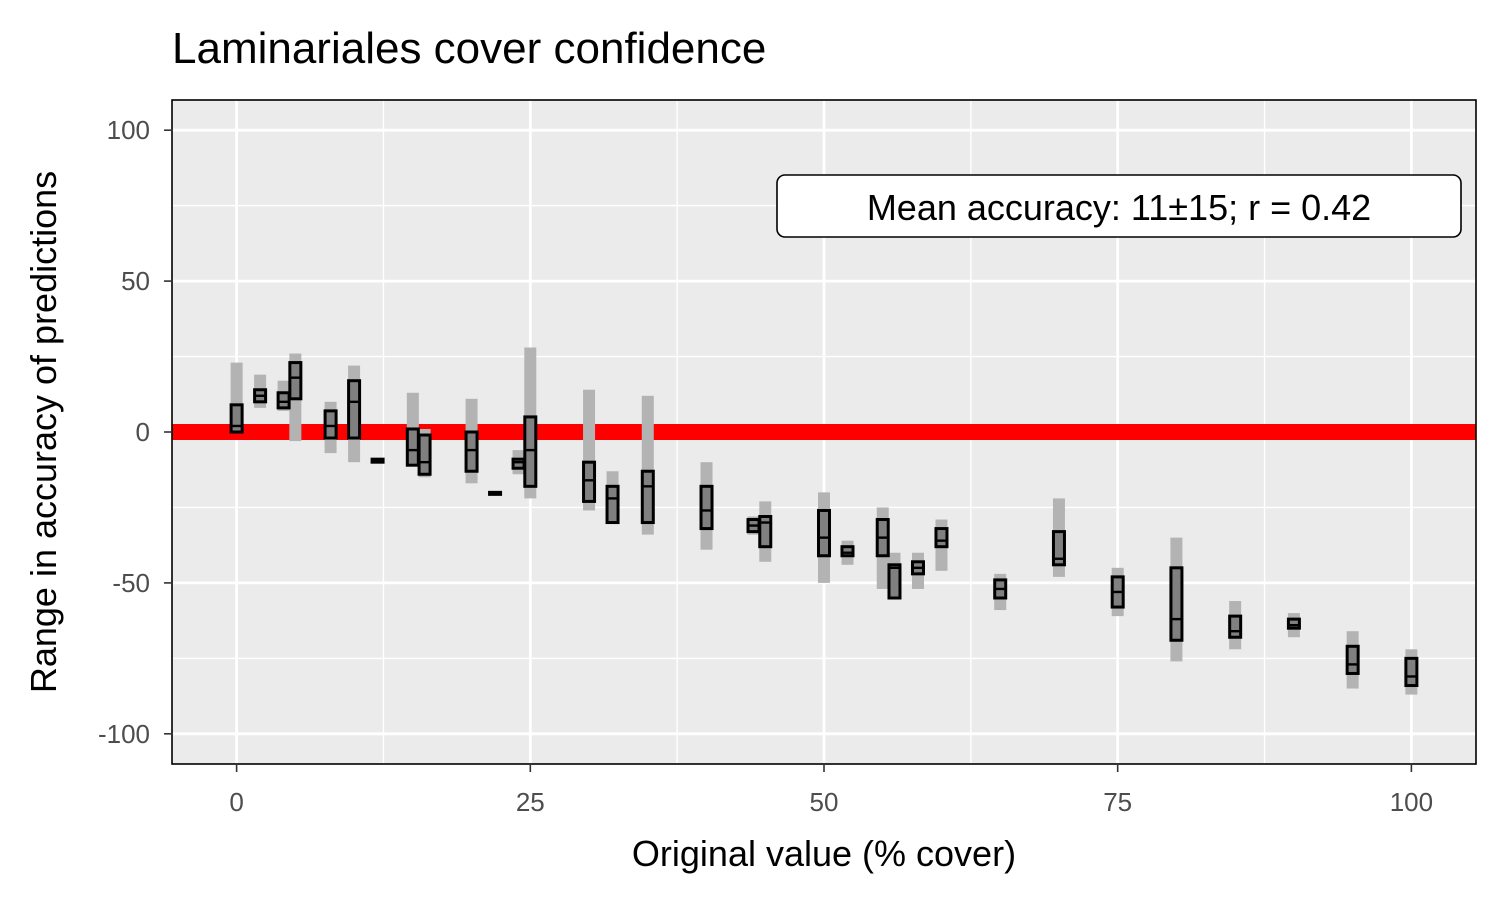  What do you see at coordinates (236, 802) in the screenshot?
I see `x-tick-label: 0` at bounding box center [236, 802].